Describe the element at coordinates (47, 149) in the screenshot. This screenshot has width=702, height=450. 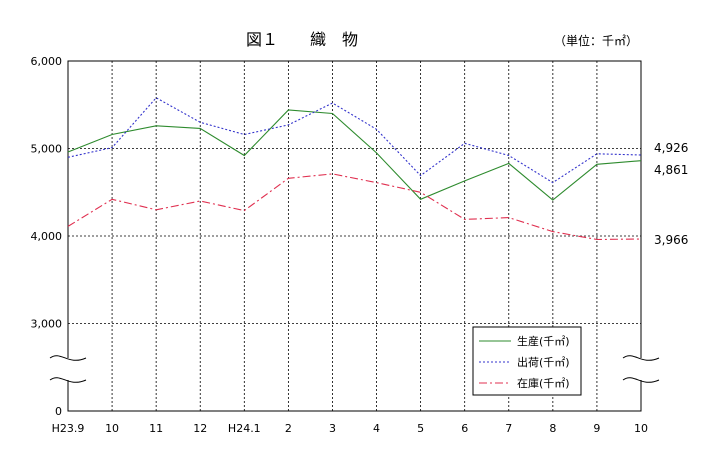
I see `y-tick-label: 5,000` at that location.